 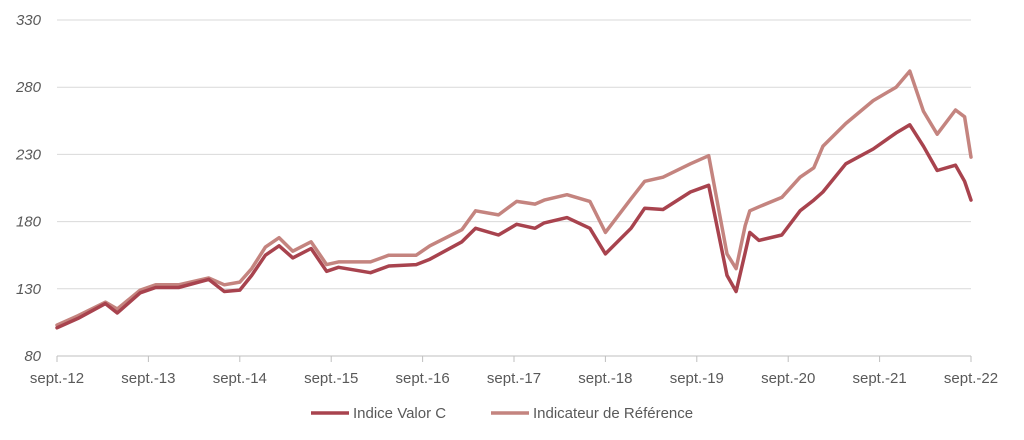 I want to click on x-tick-label: sept.-22, so click(x=971, y=378).